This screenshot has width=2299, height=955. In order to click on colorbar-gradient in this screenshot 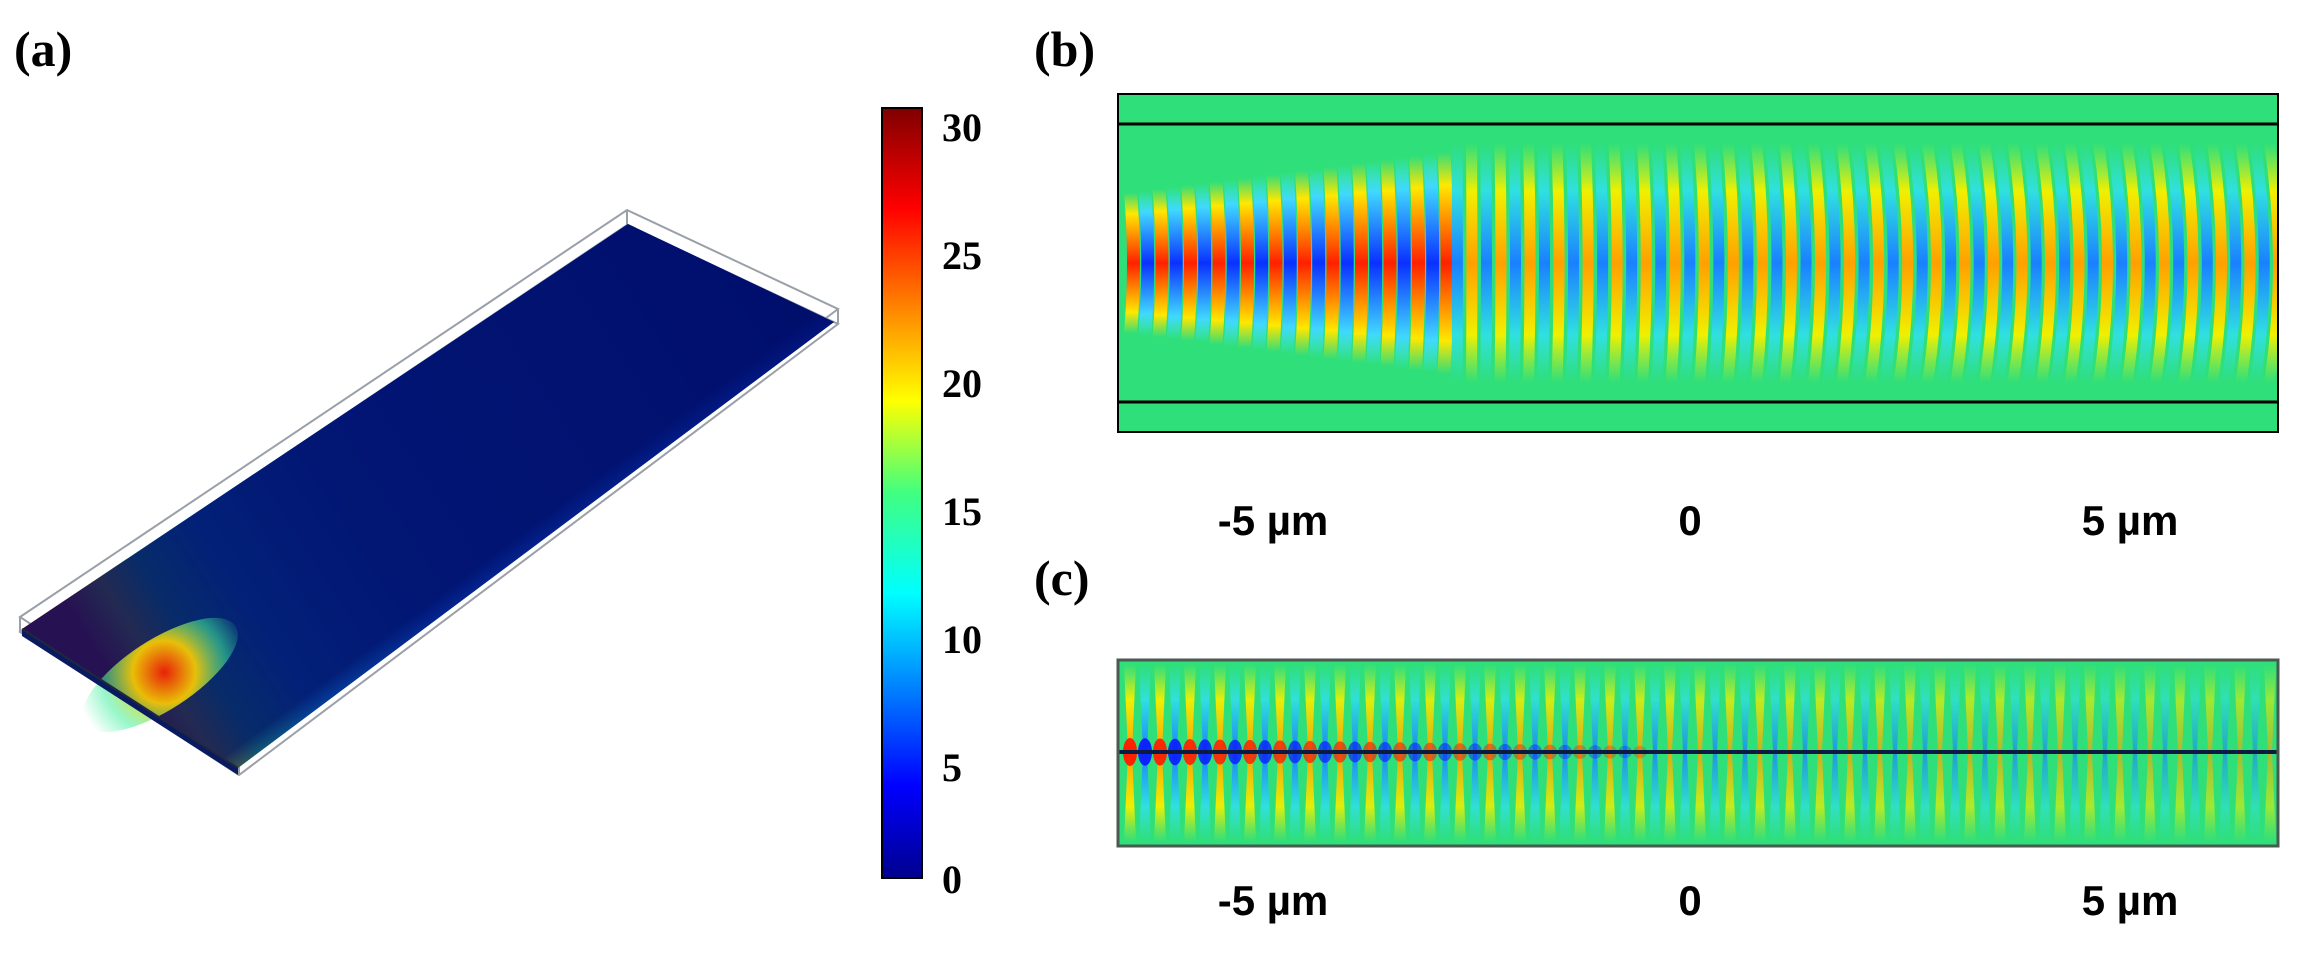, I will do `click(902, 493)`.